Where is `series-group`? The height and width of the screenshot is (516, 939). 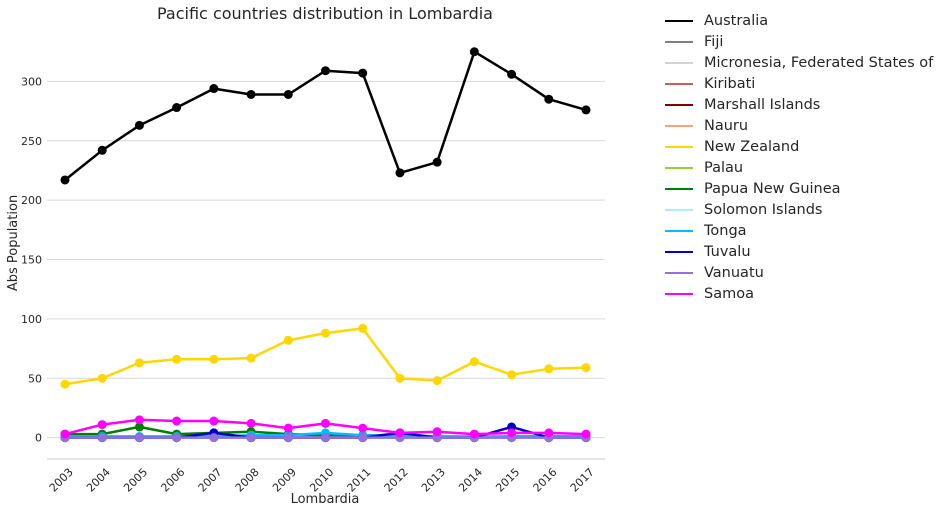
series-group is located at coordinates (325, 427).